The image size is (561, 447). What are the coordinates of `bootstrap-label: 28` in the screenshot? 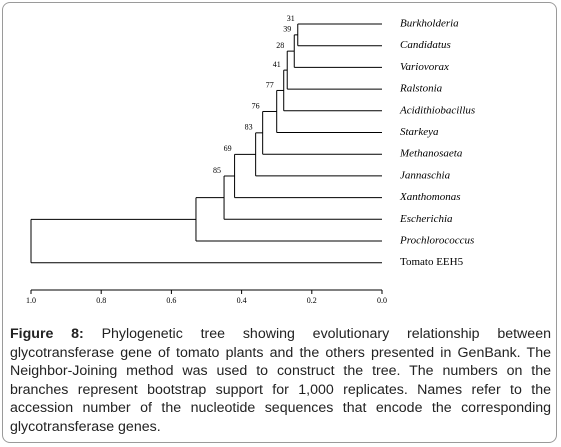 It's located at (280, 45).